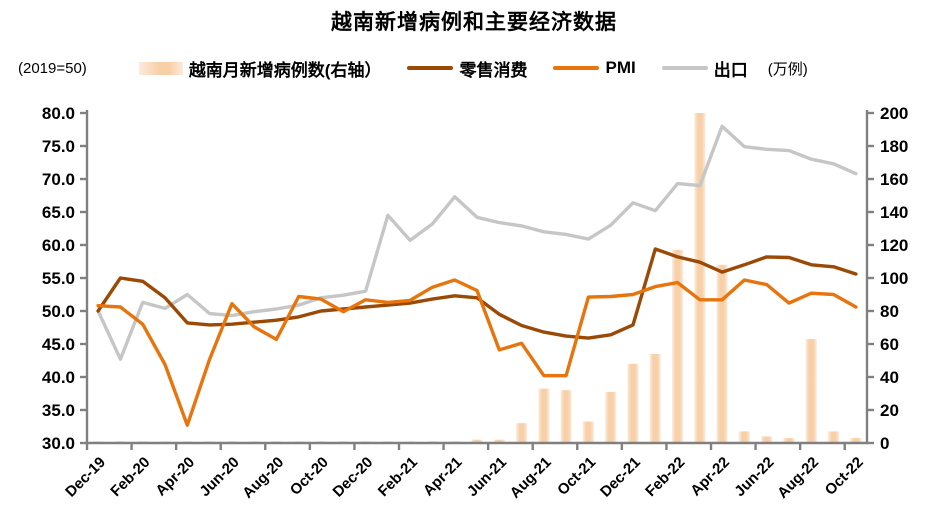 Image resolution: width=948 pixels, height=523 pixels. What do you see at coordinates (398, 477) in the screenshot?
I see `svg-text: Feb-21` at bounding box center [398, 477].